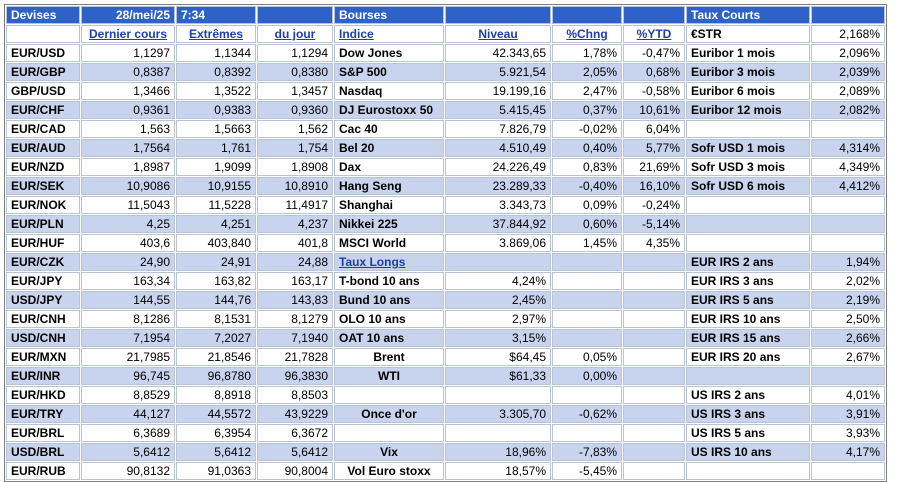  I want to click on ytd-pct-cell: -0,24%, so click(654, 205).